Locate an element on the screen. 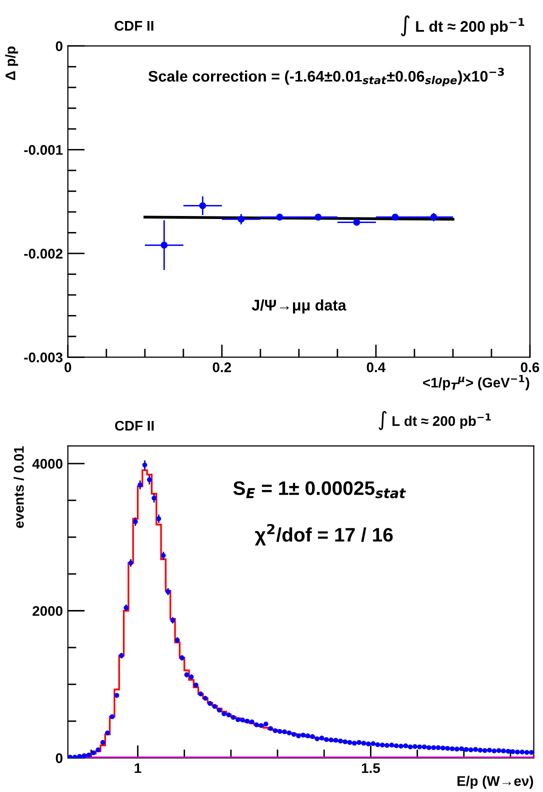 This screenshot has width=543, height=792. y-tick-label: 2000 is located at coordinates (47, 611).